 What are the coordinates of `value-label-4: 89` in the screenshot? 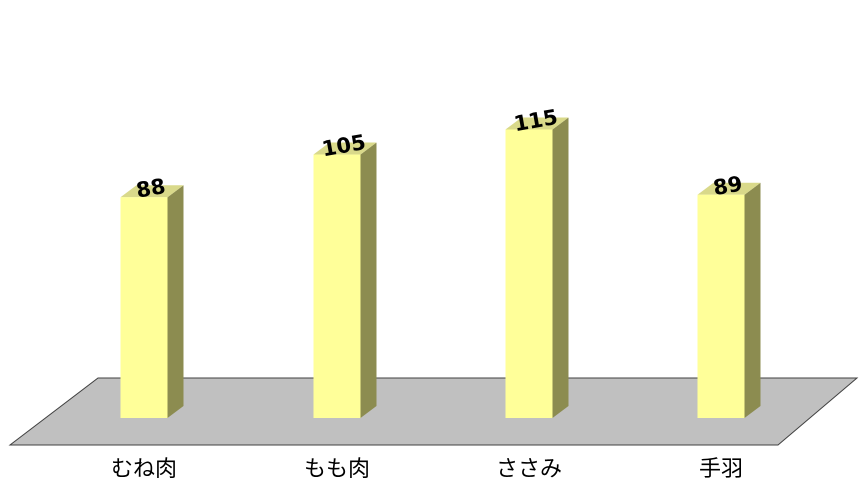 It's located at (727, 185).